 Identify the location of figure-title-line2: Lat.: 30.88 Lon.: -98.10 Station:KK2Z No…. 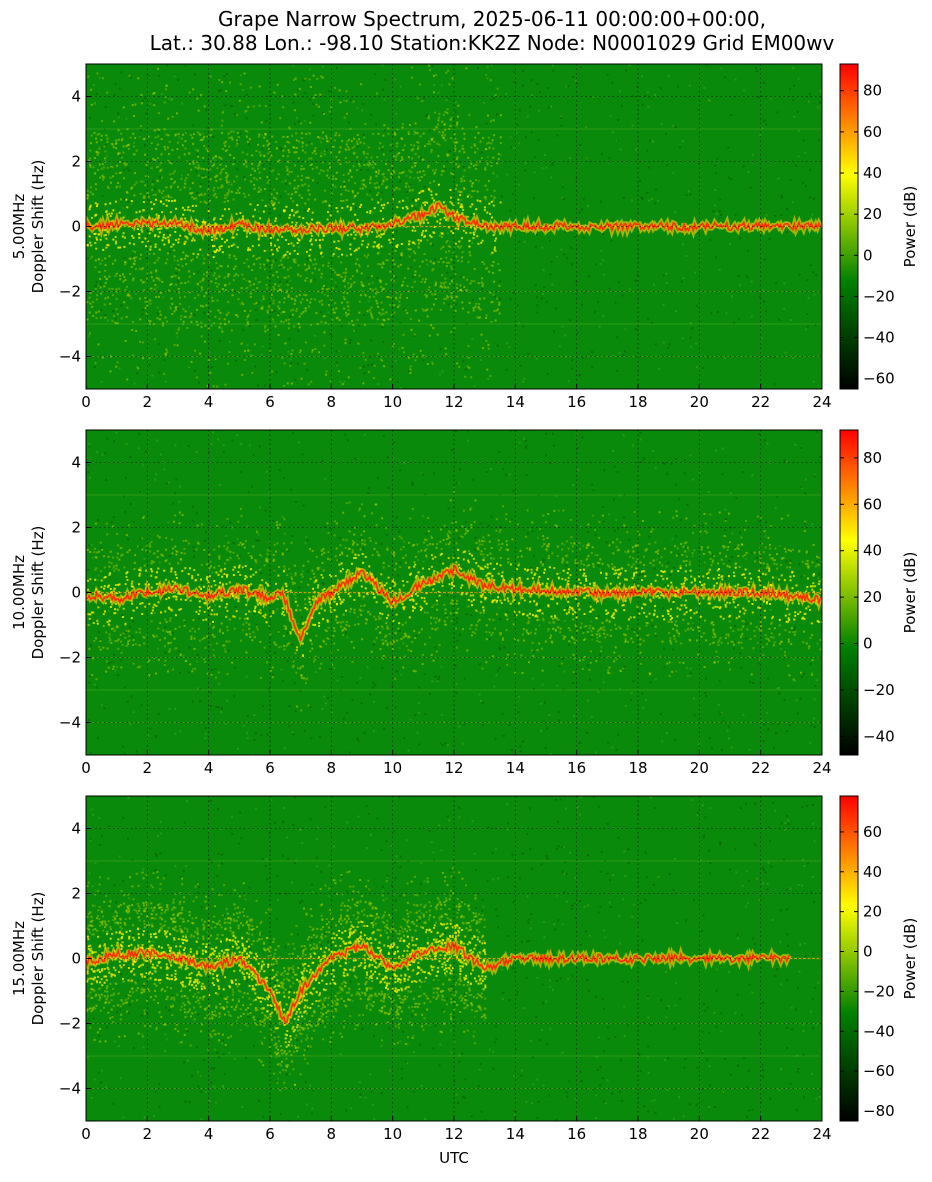
(492, 43).